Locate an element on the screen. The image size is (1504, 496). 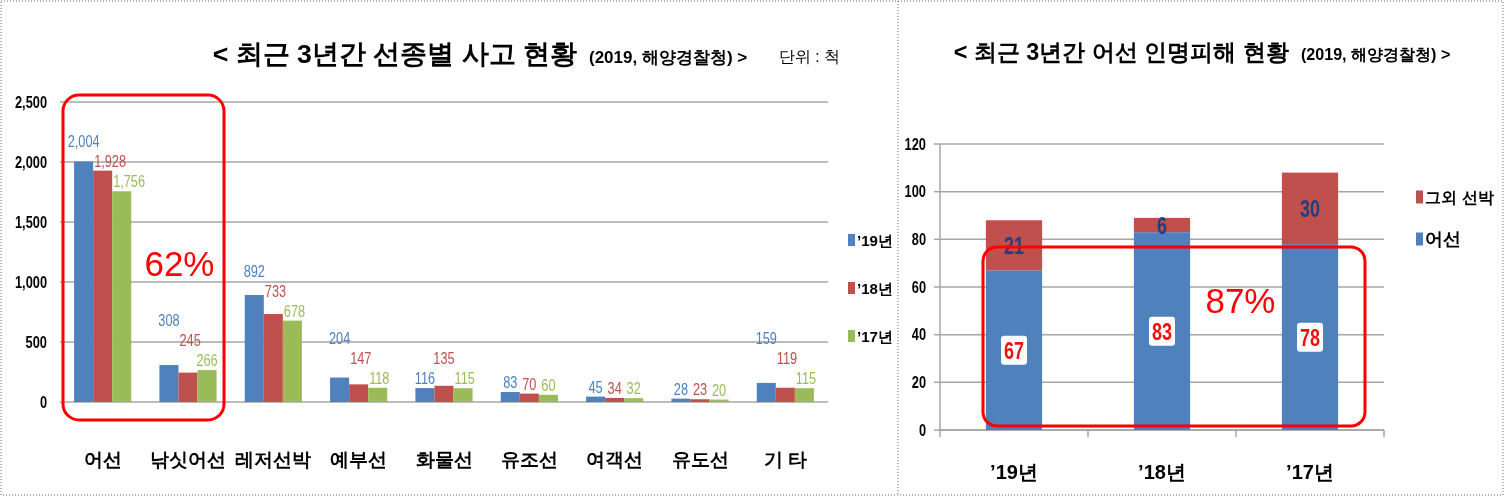
data-label: 678 is located at coordinates (298, 311).